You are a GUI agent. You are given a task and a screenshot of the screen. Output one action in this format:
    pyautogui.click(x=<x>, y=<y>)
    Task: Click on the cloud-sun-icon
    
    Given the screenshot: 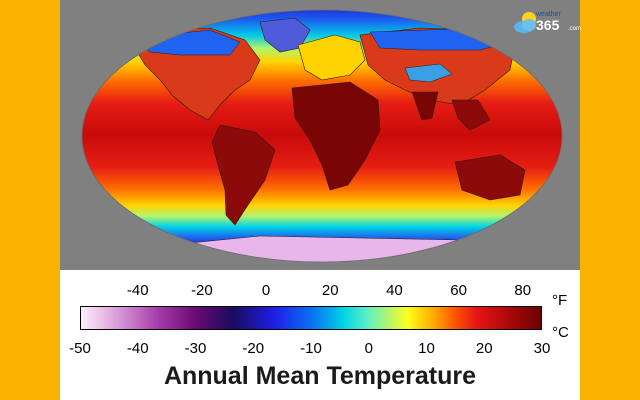 What is the action you would take?
    pyautogui.click(x=525, y=22)
    